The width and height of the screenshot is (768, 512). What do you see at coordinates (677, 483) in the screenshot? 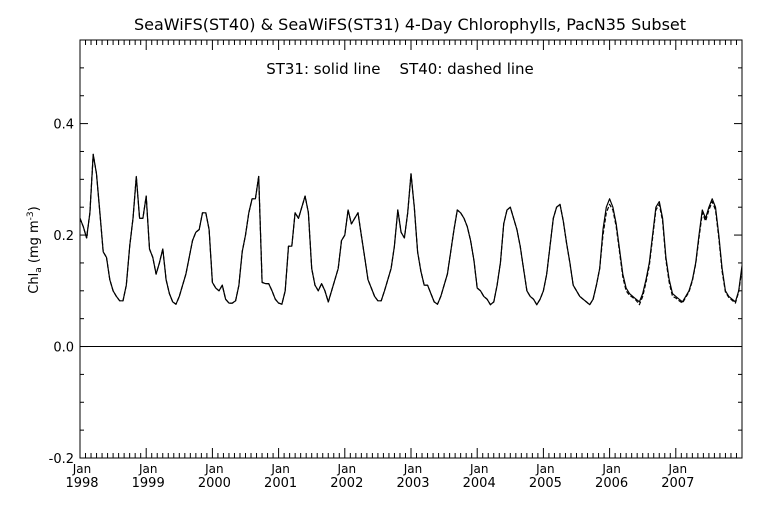
I see `x-tick-year-label: 2007` at bounding box center [677, 483].